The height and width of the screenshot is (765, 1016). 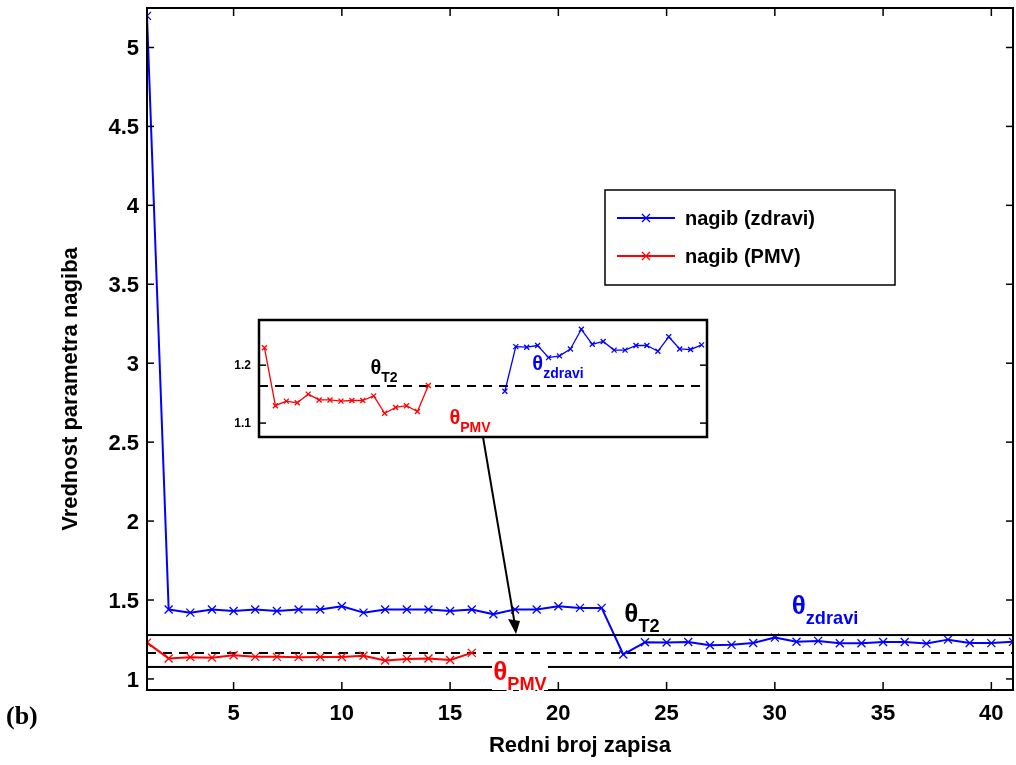 I want to click on y-tick-label: 1.5, so click(x=123, y=600).